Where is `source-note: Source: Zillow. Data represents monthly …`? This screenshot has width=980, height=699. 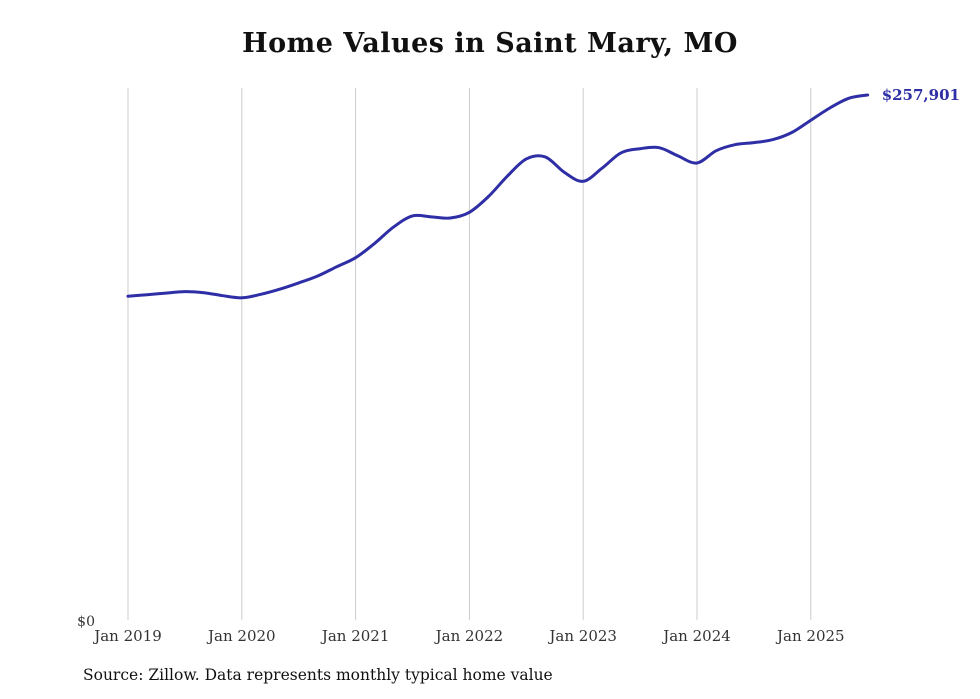 source-note: Source: Zillow. Data represents monthly … is located at coordinates (318, 675).